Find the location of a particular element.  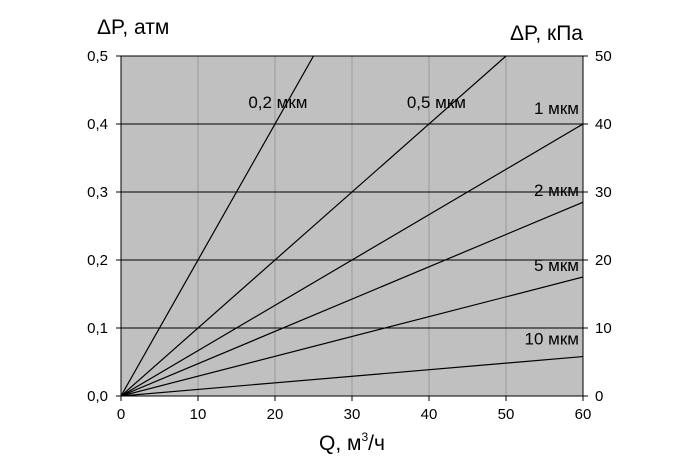

series-line is located at coordinates (352, 375).